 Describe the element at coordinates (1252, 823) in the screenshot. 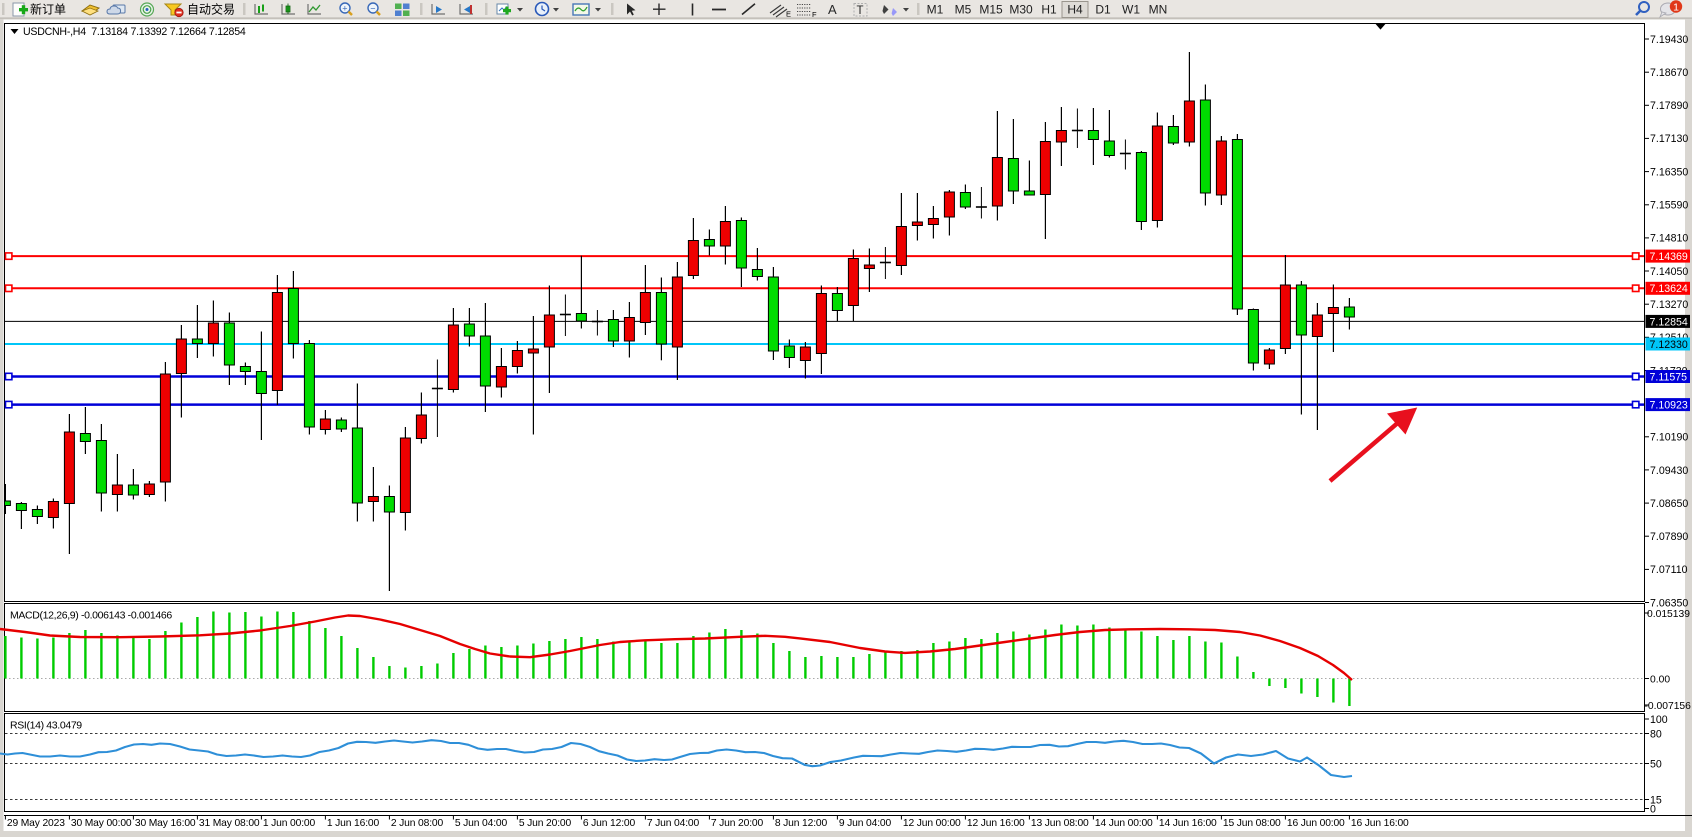

I see `svg-text: 15 Jun 08:00` at that location.